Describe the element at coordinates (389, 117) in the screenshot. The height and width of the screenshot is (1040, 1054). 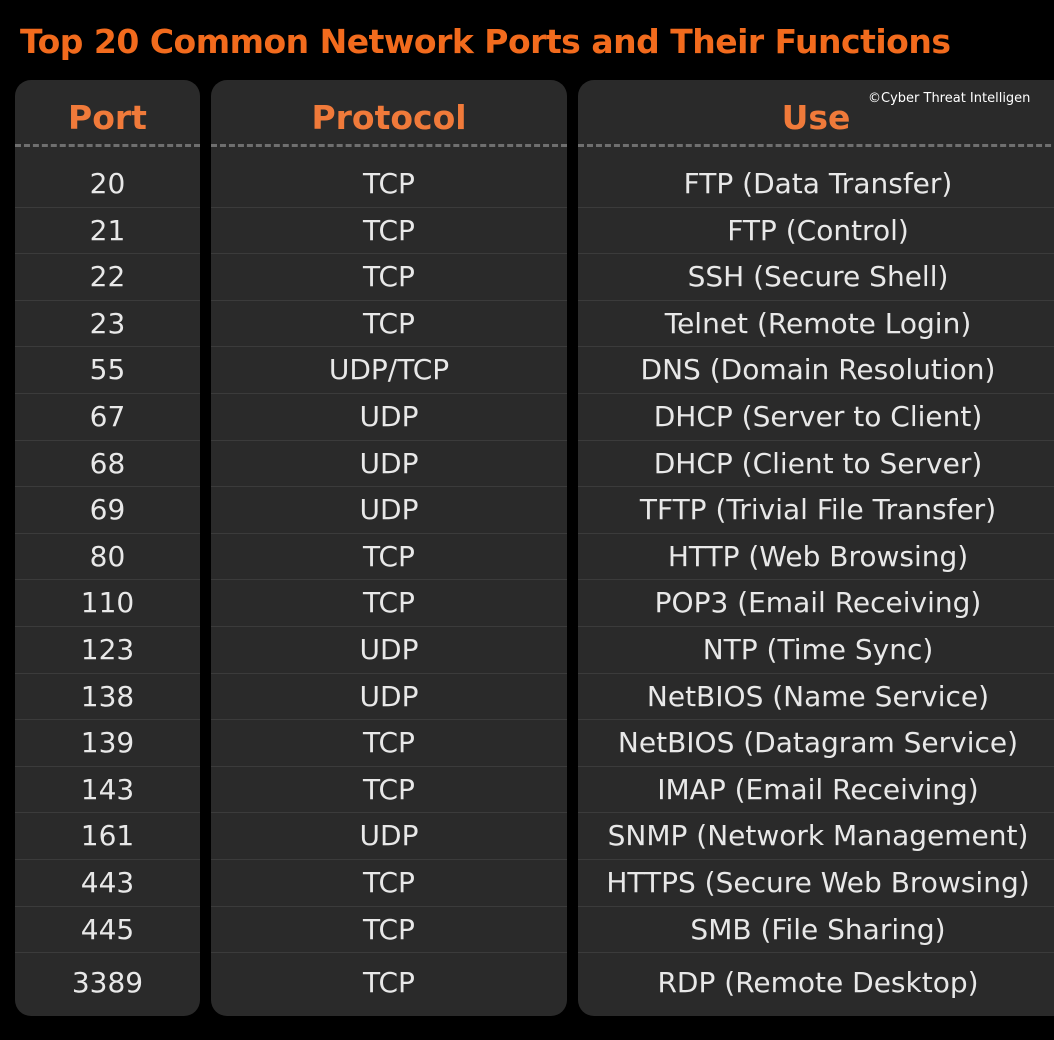
I see `protocol-header: Protocol` at that location.